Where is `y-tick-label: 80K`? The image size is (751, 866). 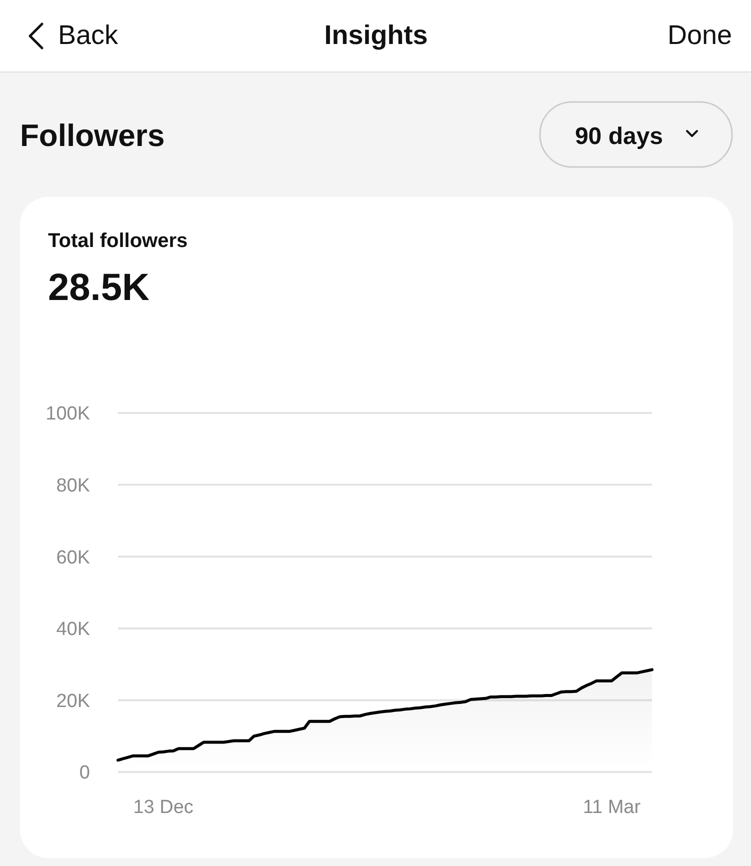 y-tick-label: 80K is located at coordinates (73, 485).